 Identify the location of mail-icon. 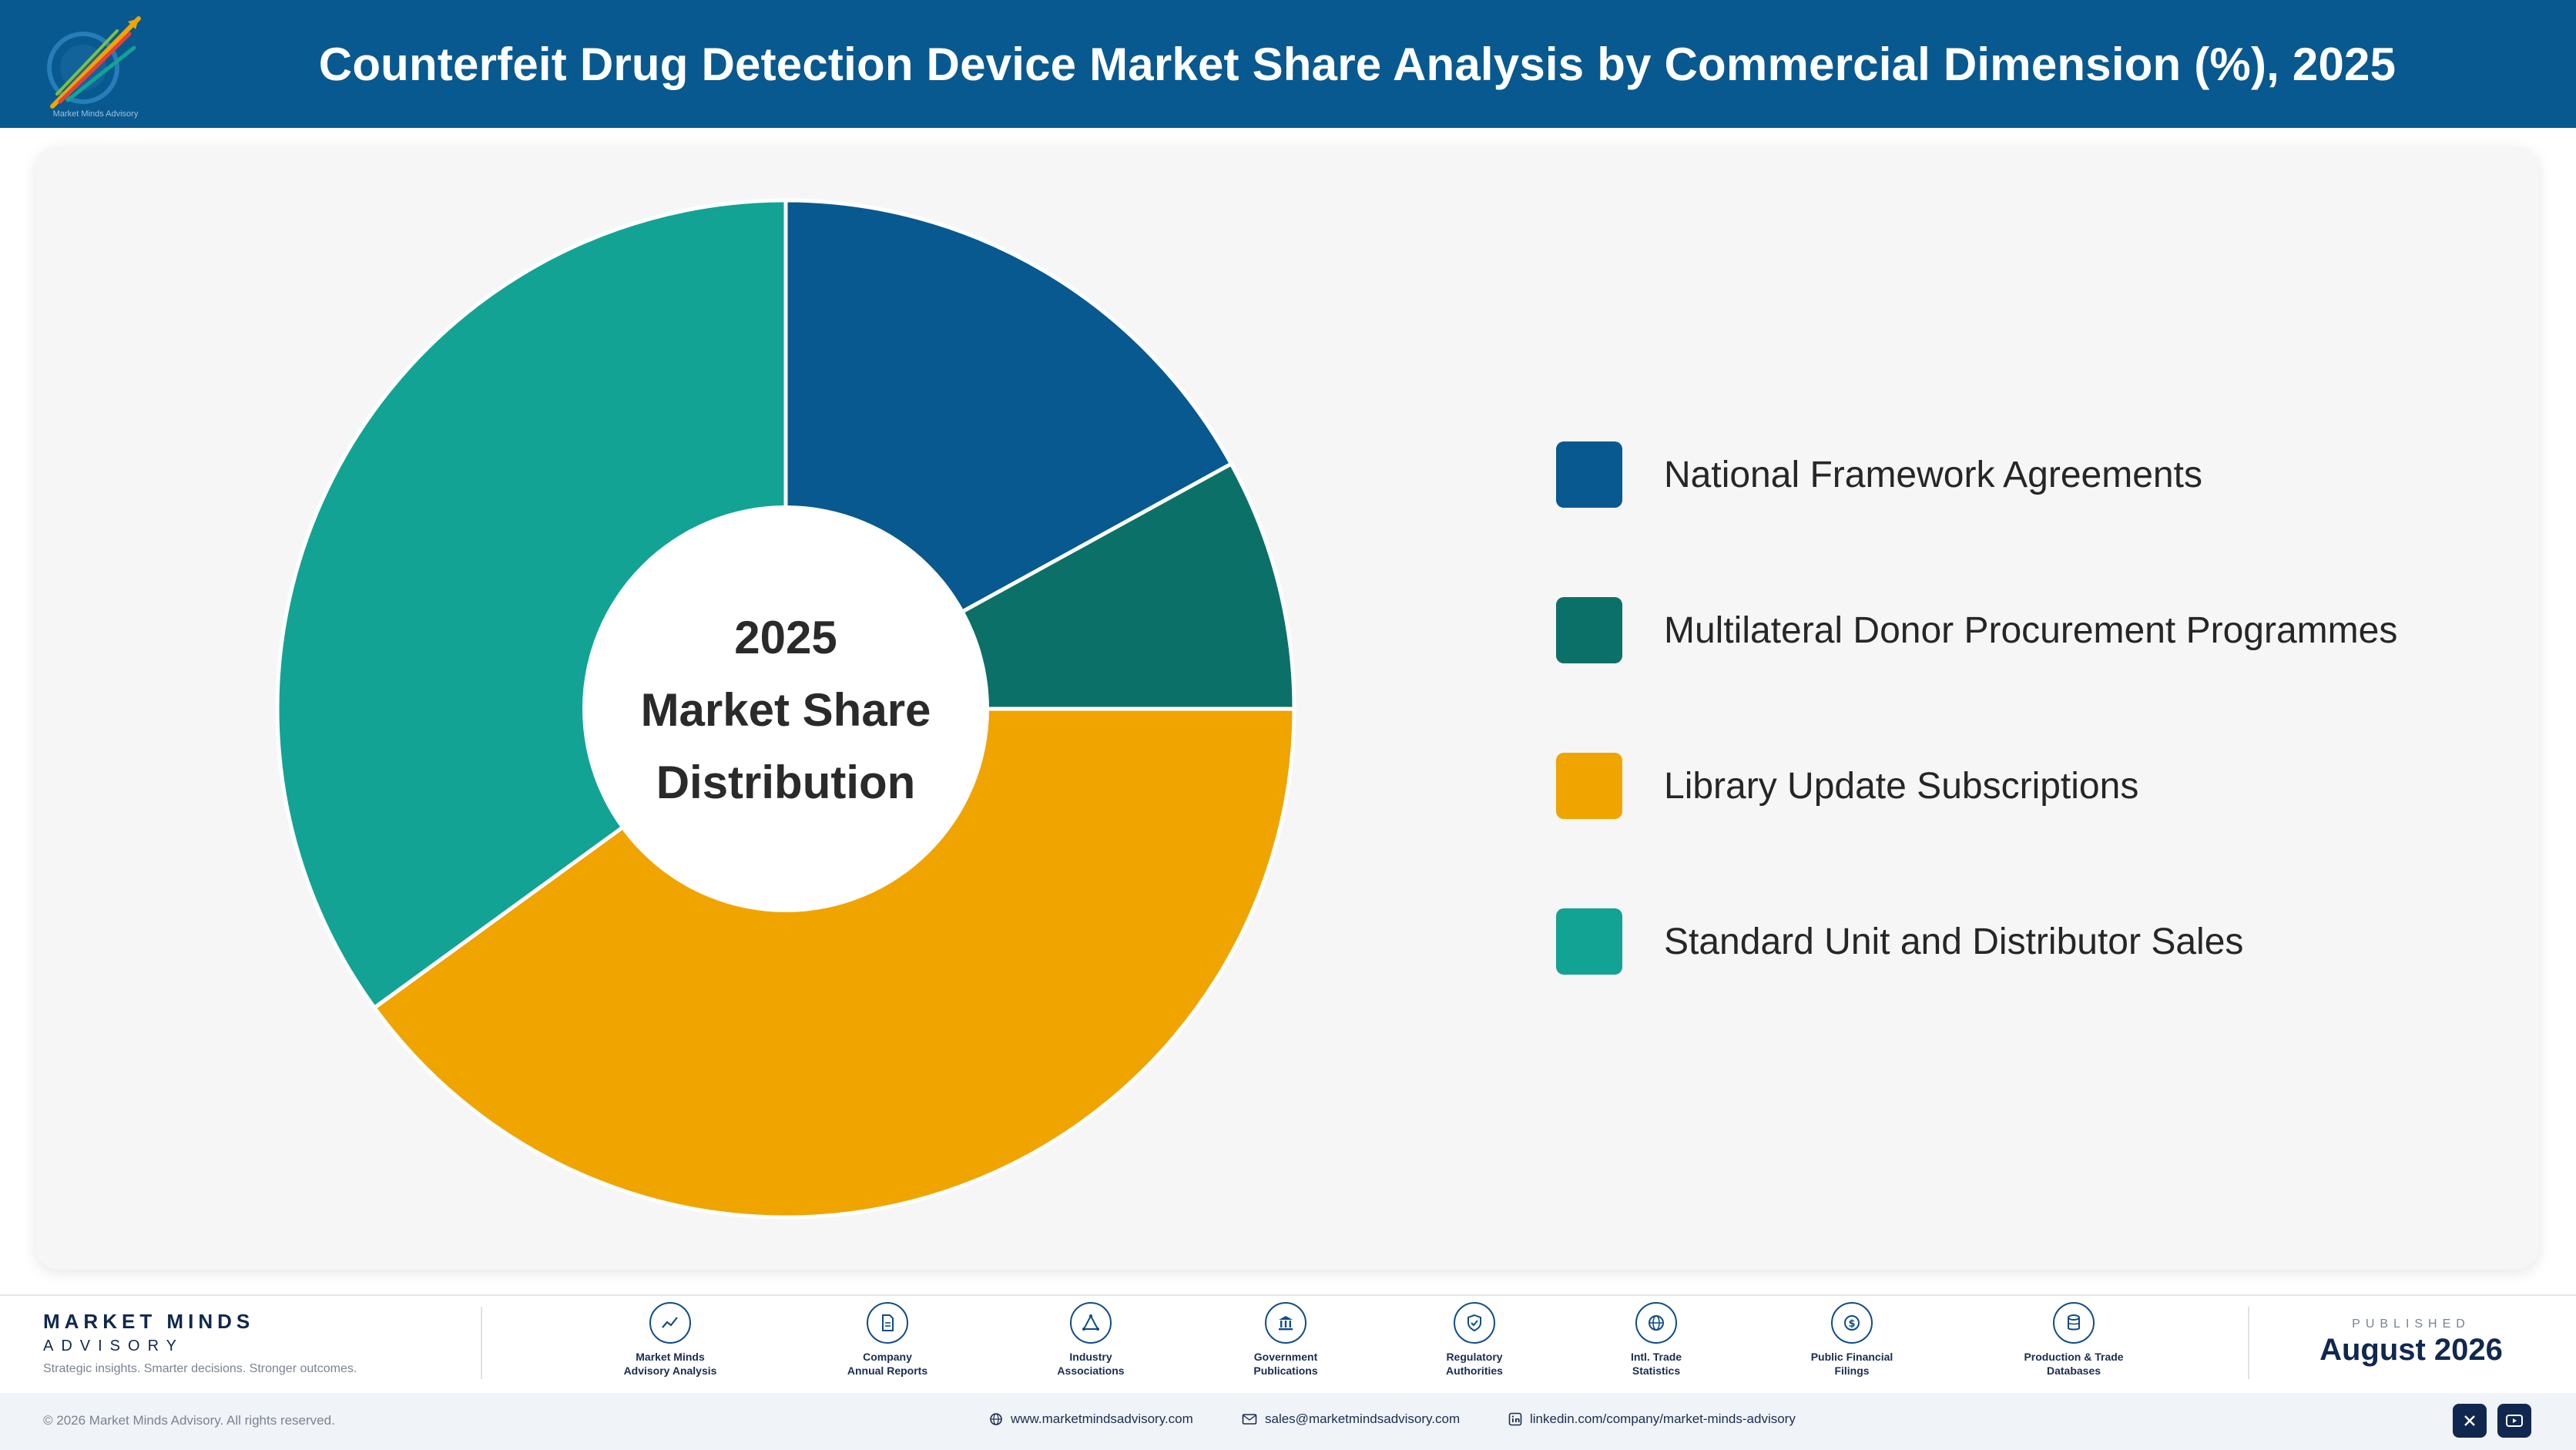
(1249, 1419).